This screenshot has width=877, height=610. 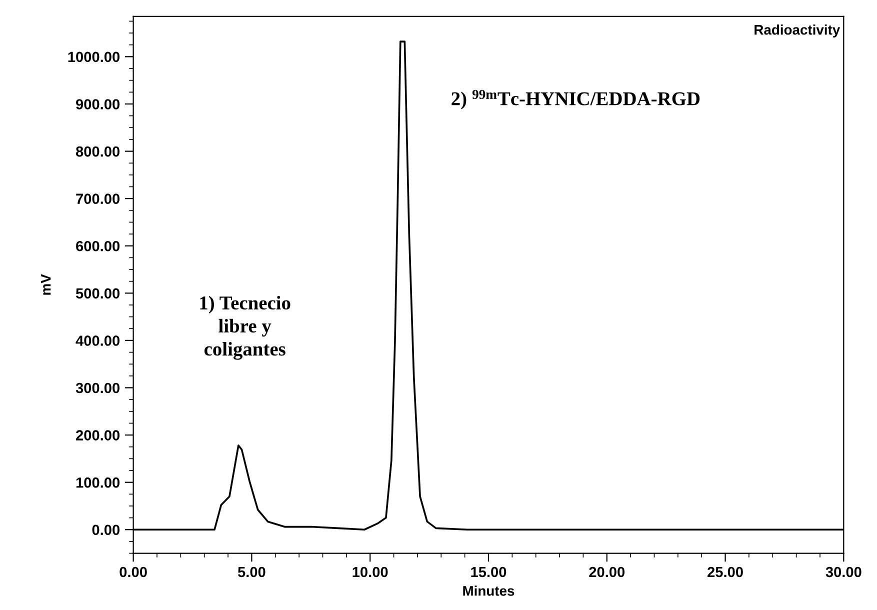 What do you see at coordinates (488, 572) in the screenshot?
I see `x-tick-label: 15.00` at bounding box center [488, 572].